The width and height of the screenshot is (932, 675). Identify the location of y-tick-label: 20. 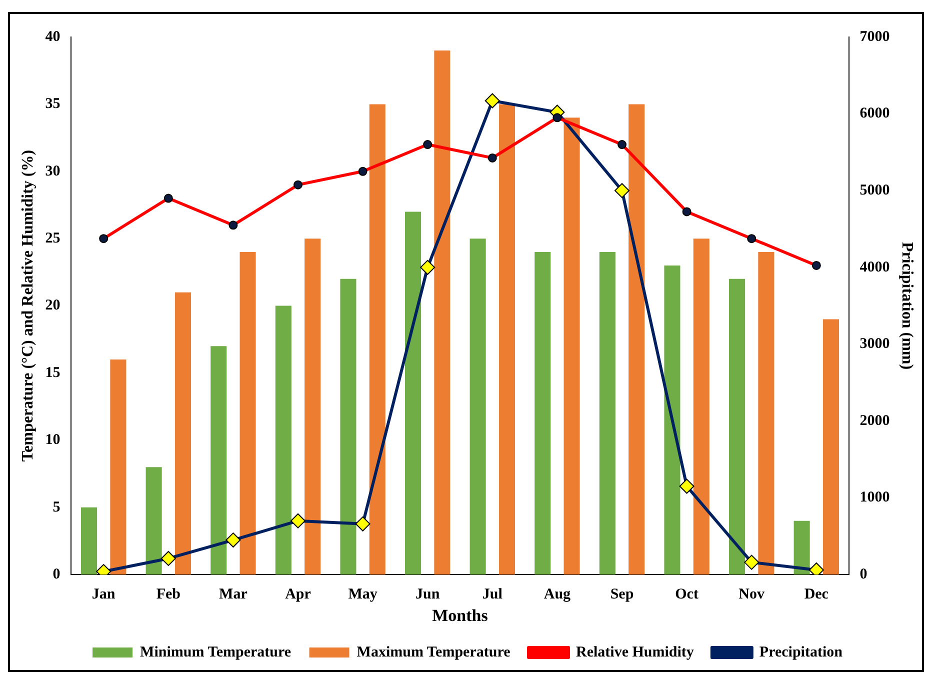
(52, 306).